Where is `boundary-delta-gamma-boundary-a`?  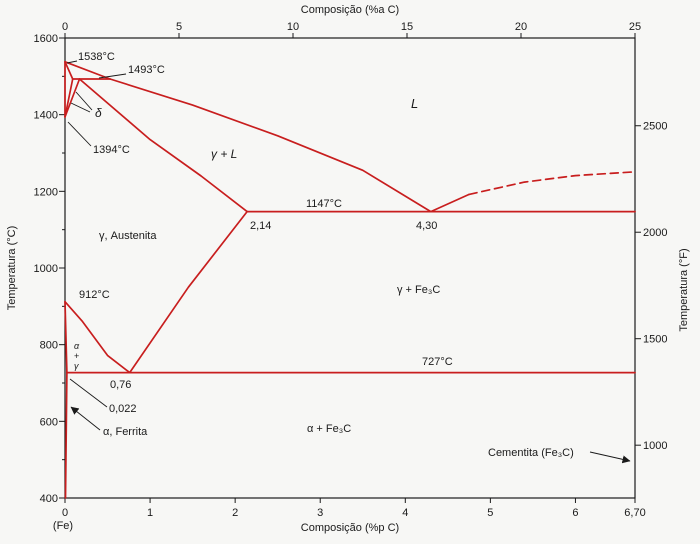 boundary-delta-gamma-boundary-a is located at coordinates (69, 98).